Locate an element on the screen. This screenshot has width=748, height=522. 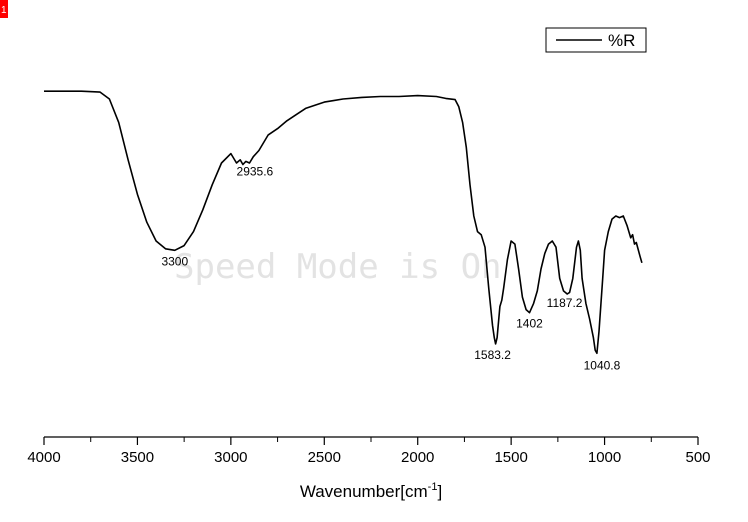
legend-label: %R is located at coordinates (621, 40).